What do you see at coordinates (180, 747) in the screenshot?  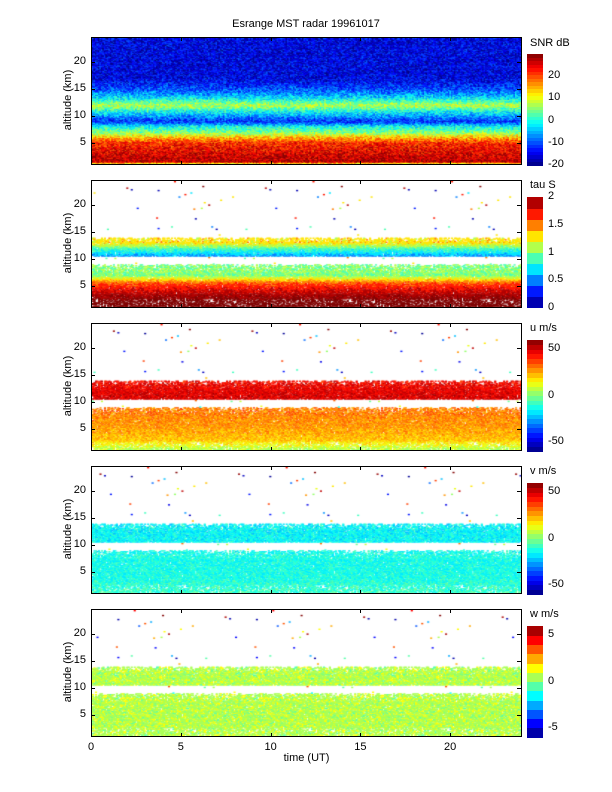 I see `x-tick-label: 5` at bounding box center [180, 747].